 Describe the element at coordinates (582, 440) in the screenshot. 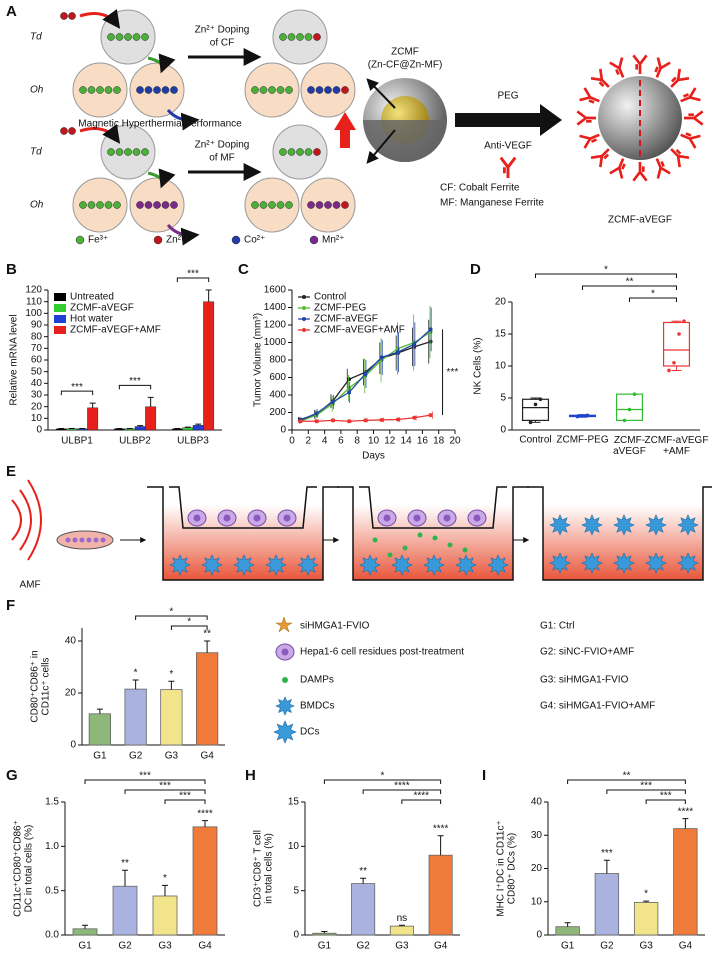

I see `x-tick-label: ZCMF-PEG` at that location.